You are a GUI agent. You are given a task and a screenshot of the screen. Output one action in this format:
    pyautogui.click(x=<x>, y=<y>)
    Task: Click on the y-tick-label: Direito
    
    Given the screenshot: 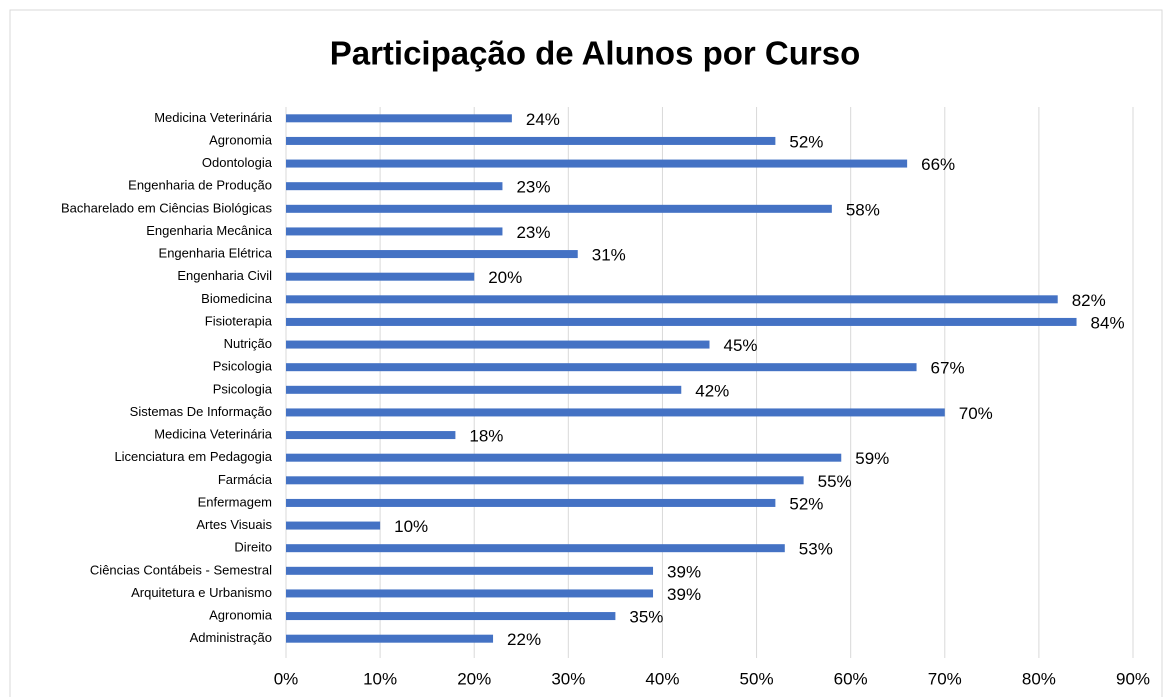 What is the action you would take?
    pyautogui.click(x=253, y=547)
    